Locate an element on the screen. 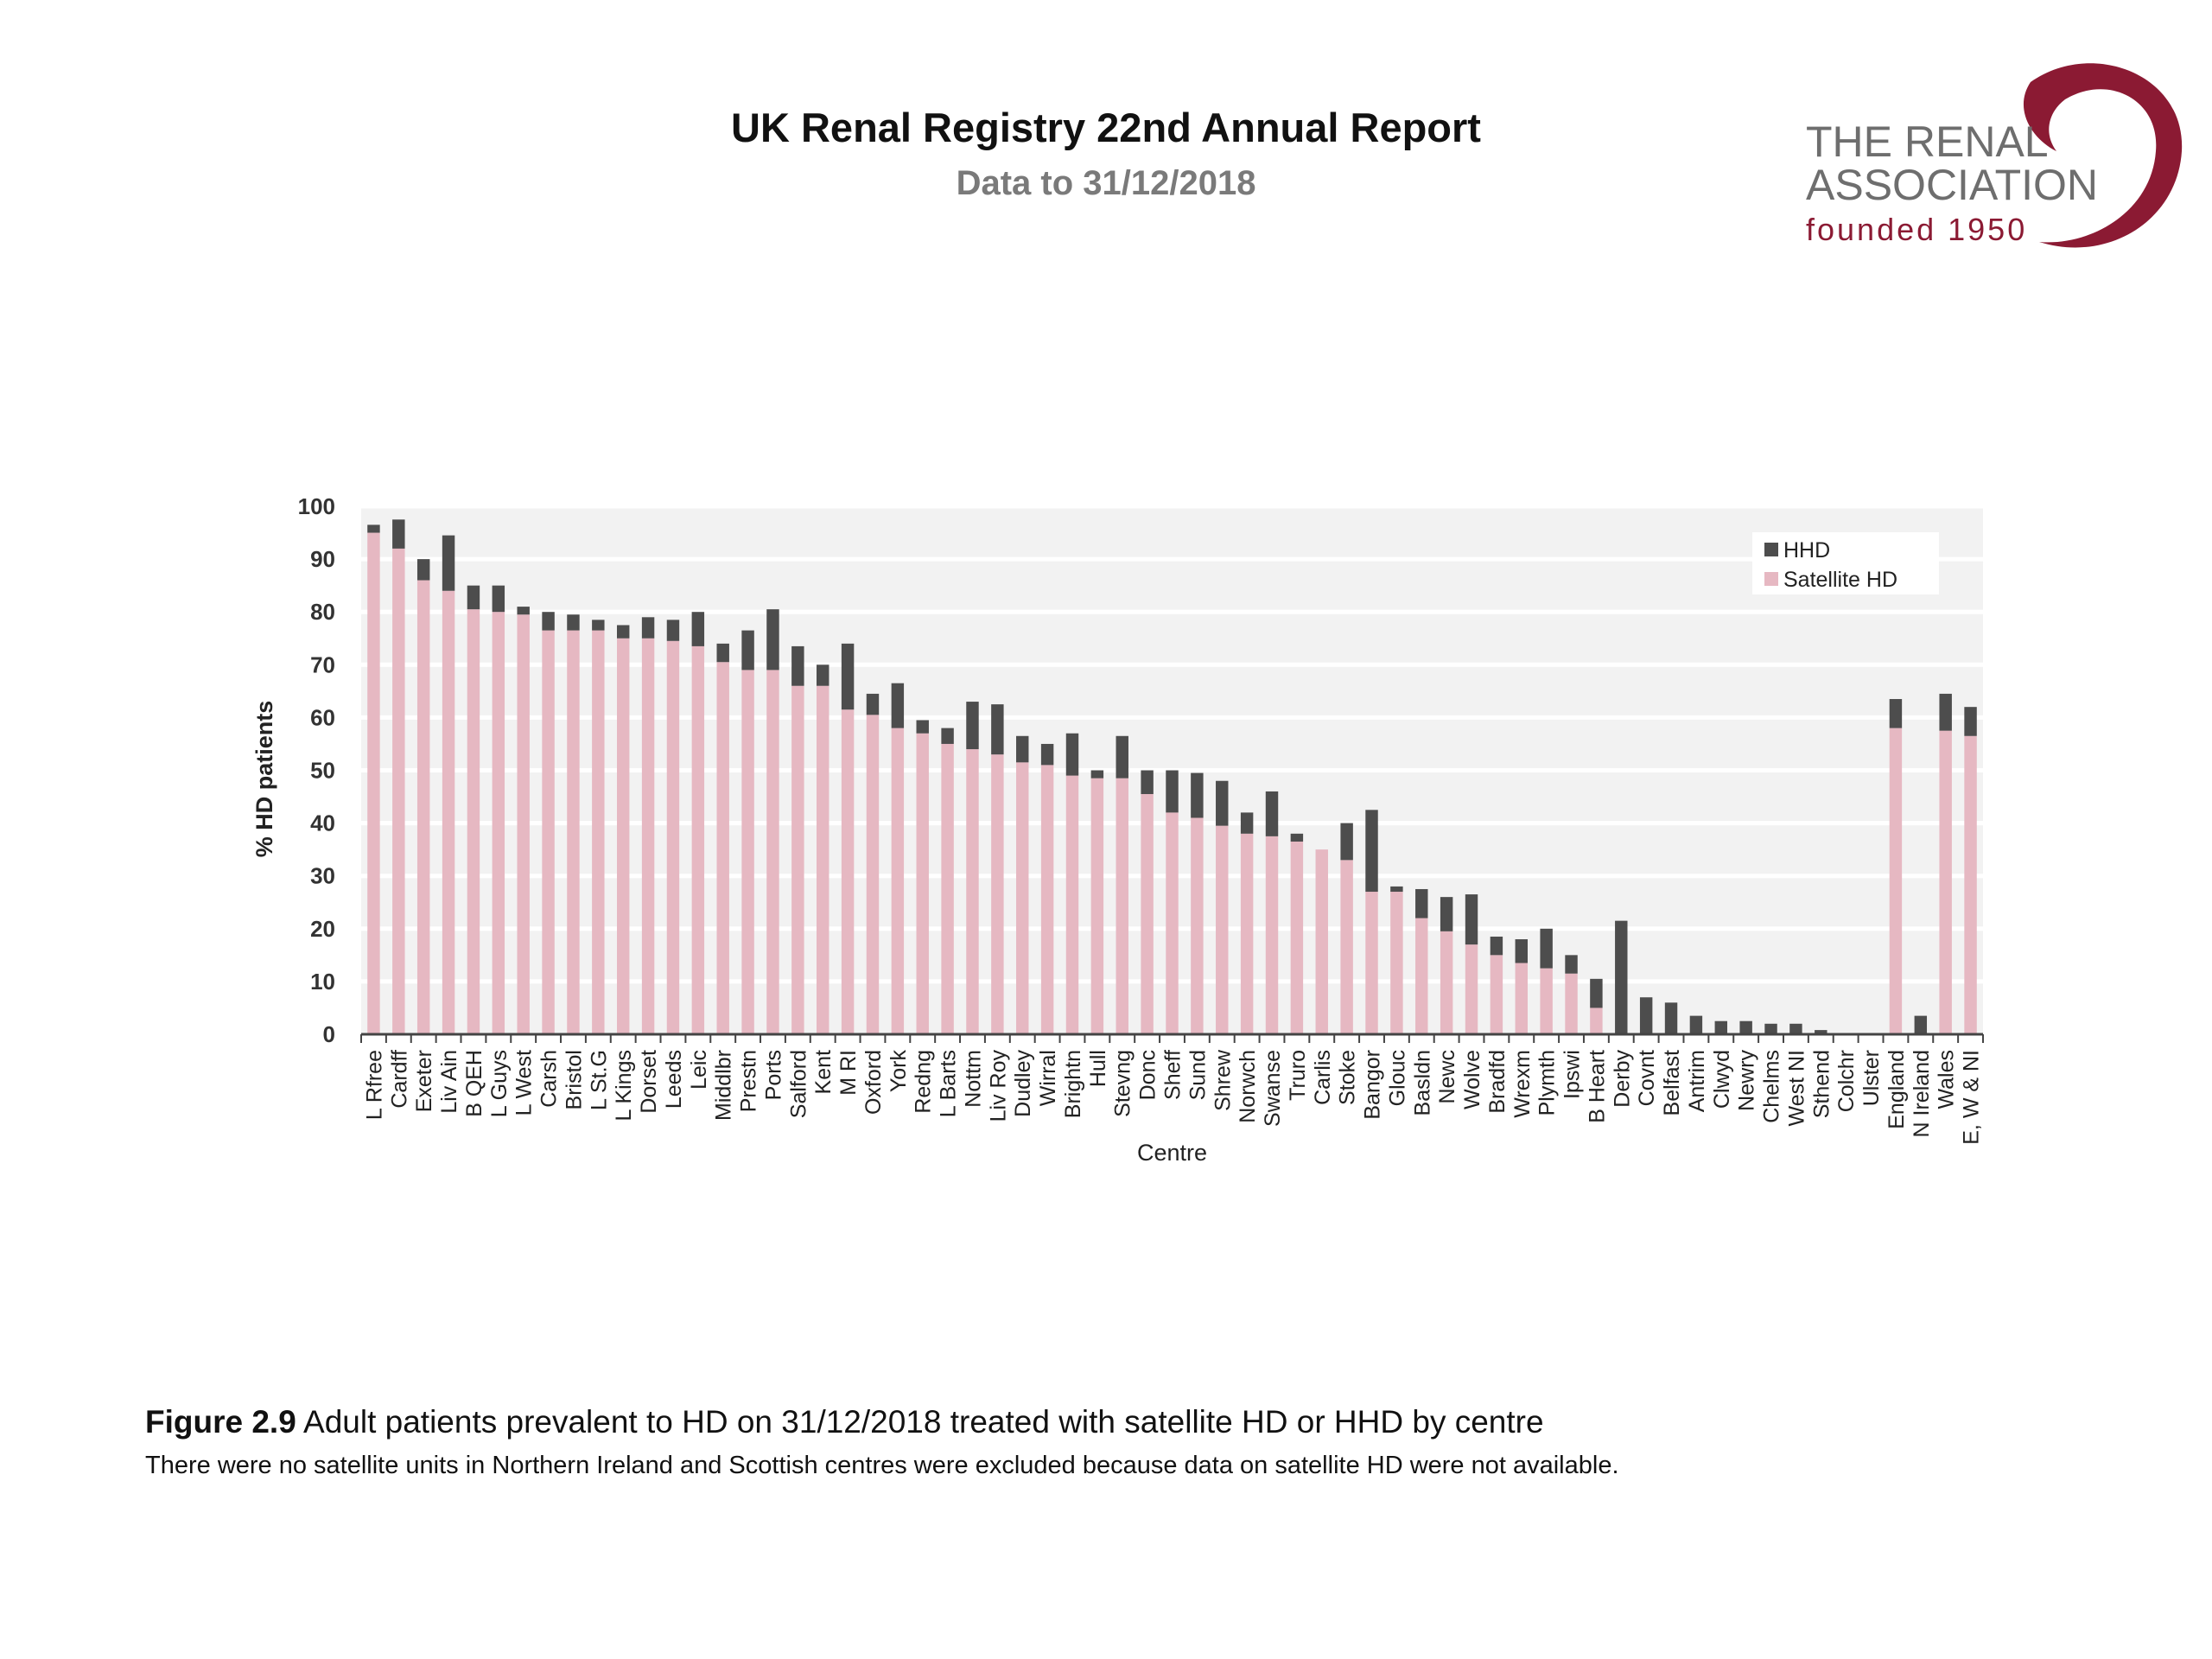  y-axis-label: % HD patients is located at coordinates (264, 779).